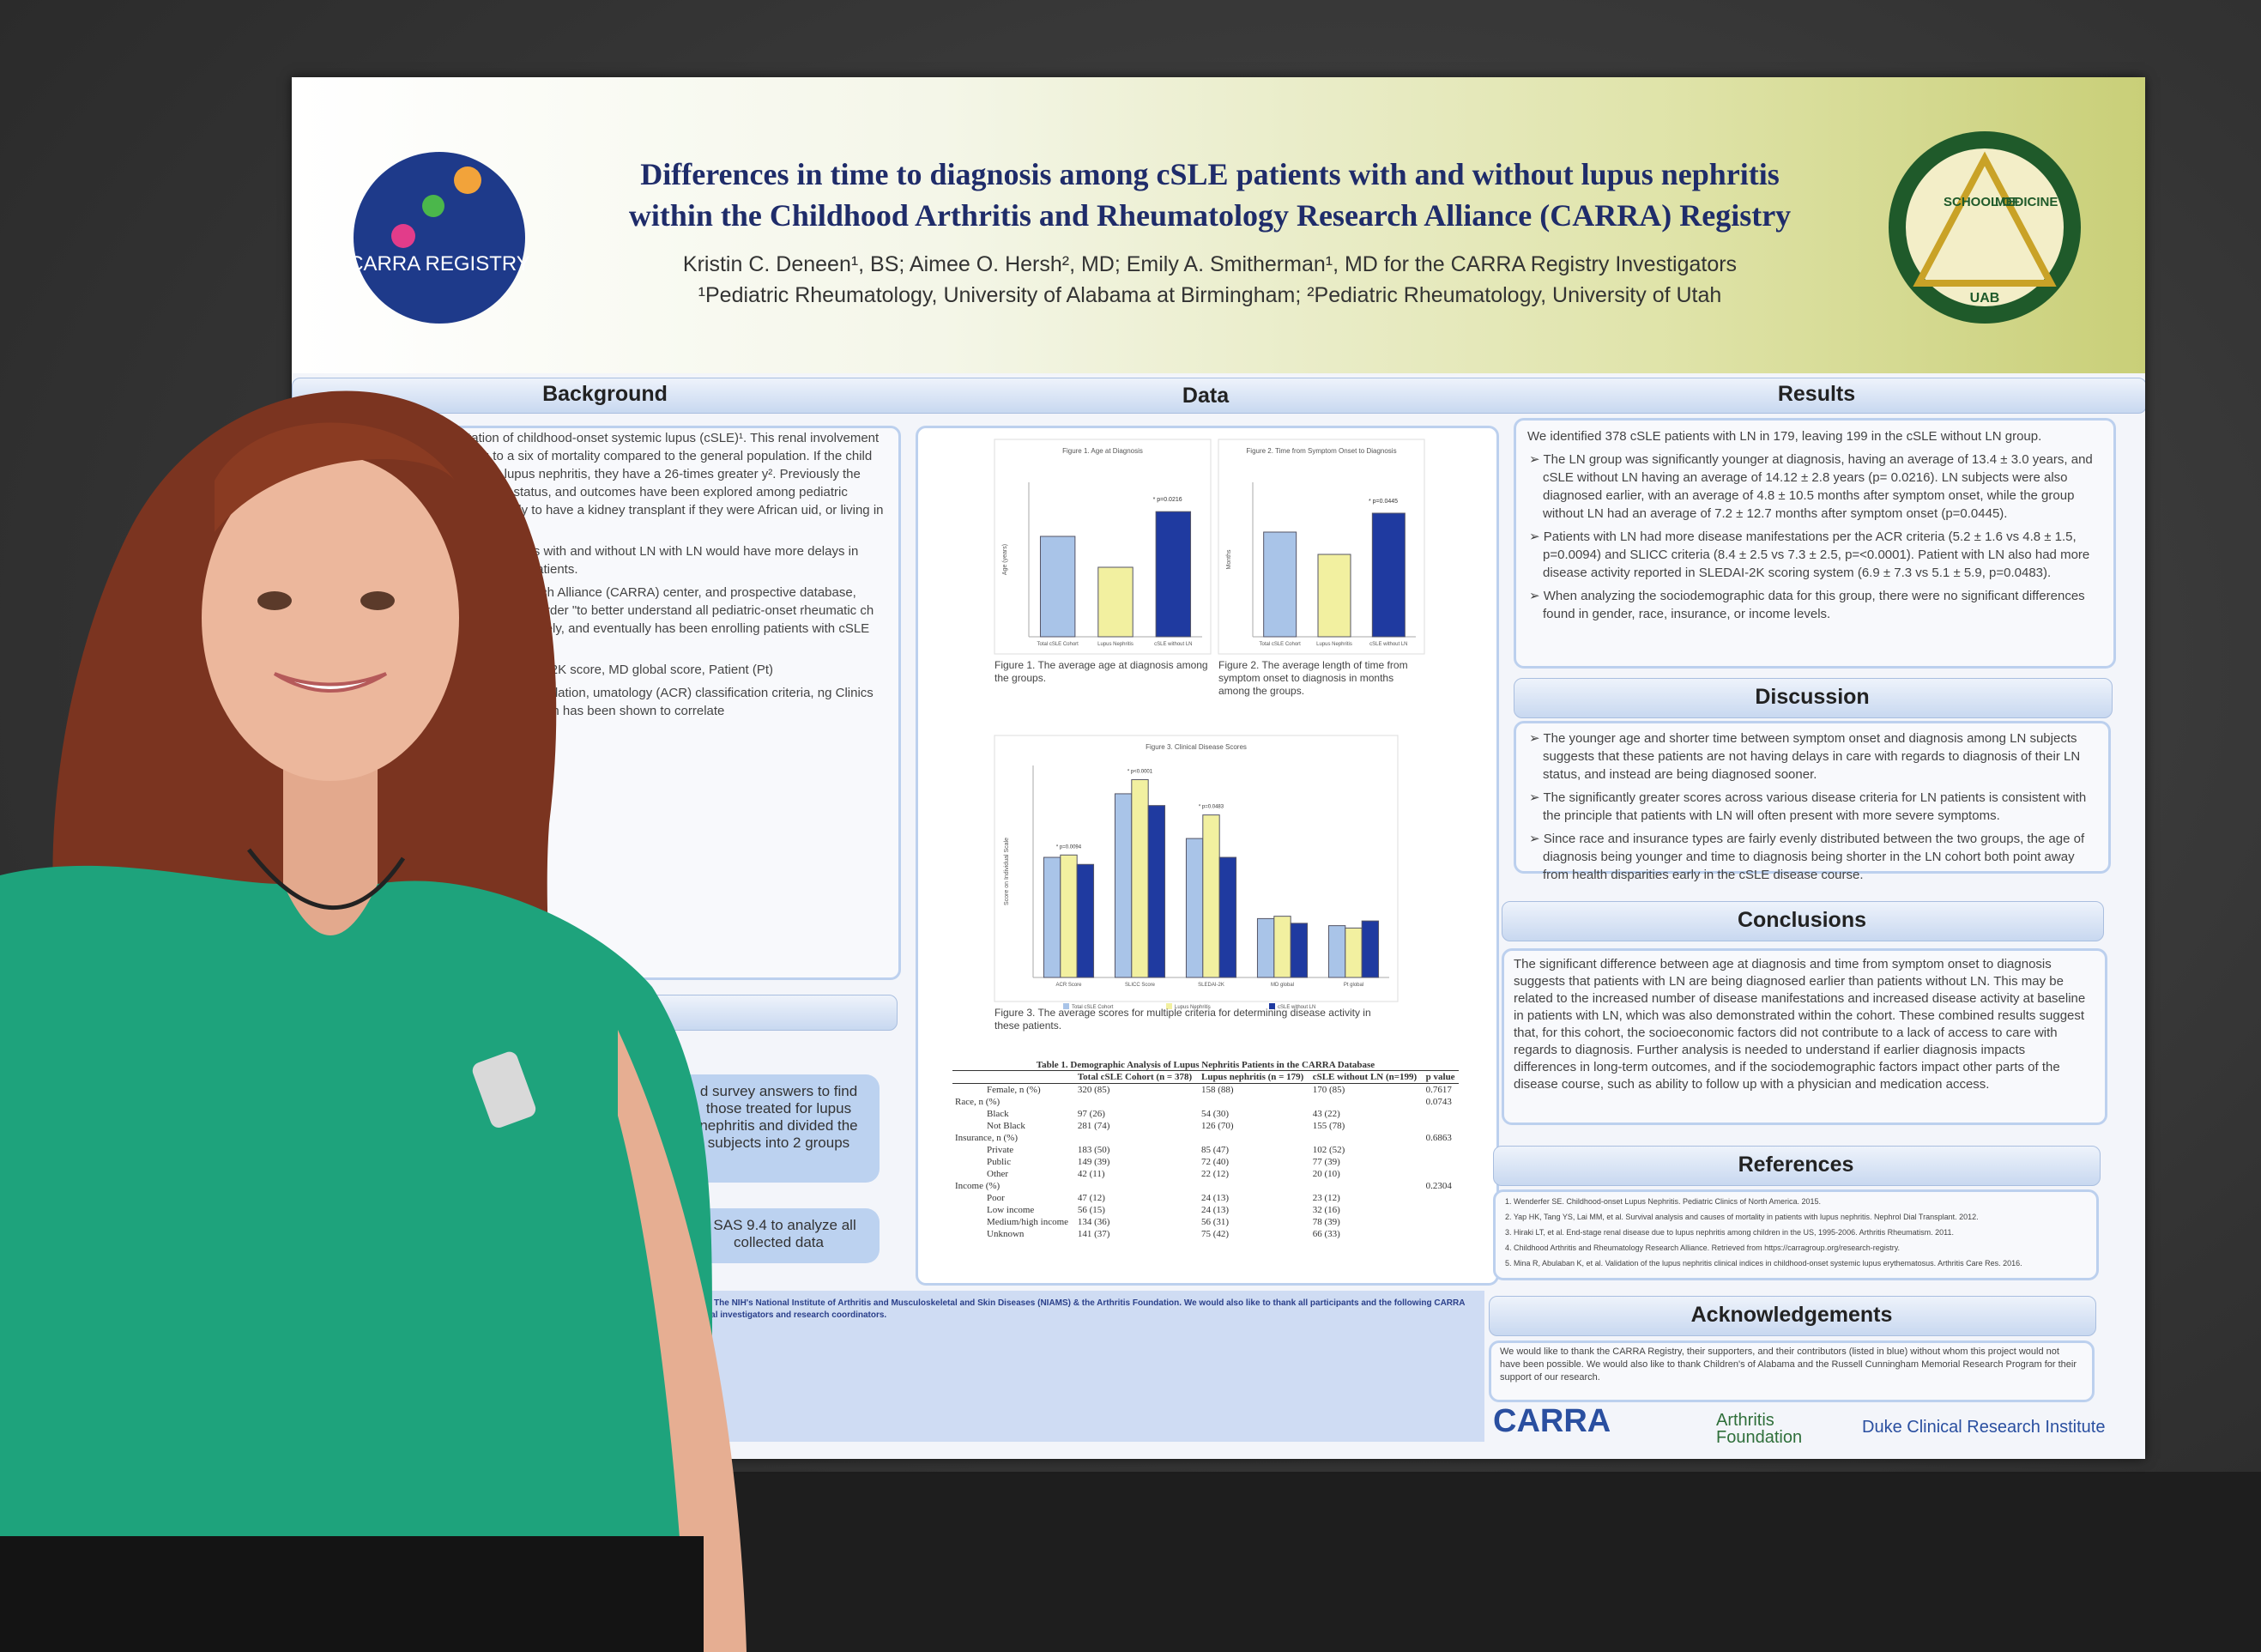 The height and width of the screenshot is (1652, 2261). Describe the element at coordinates (1215, 1234) in the screenshot. I see `table-cell: 75 (42)` at that location.